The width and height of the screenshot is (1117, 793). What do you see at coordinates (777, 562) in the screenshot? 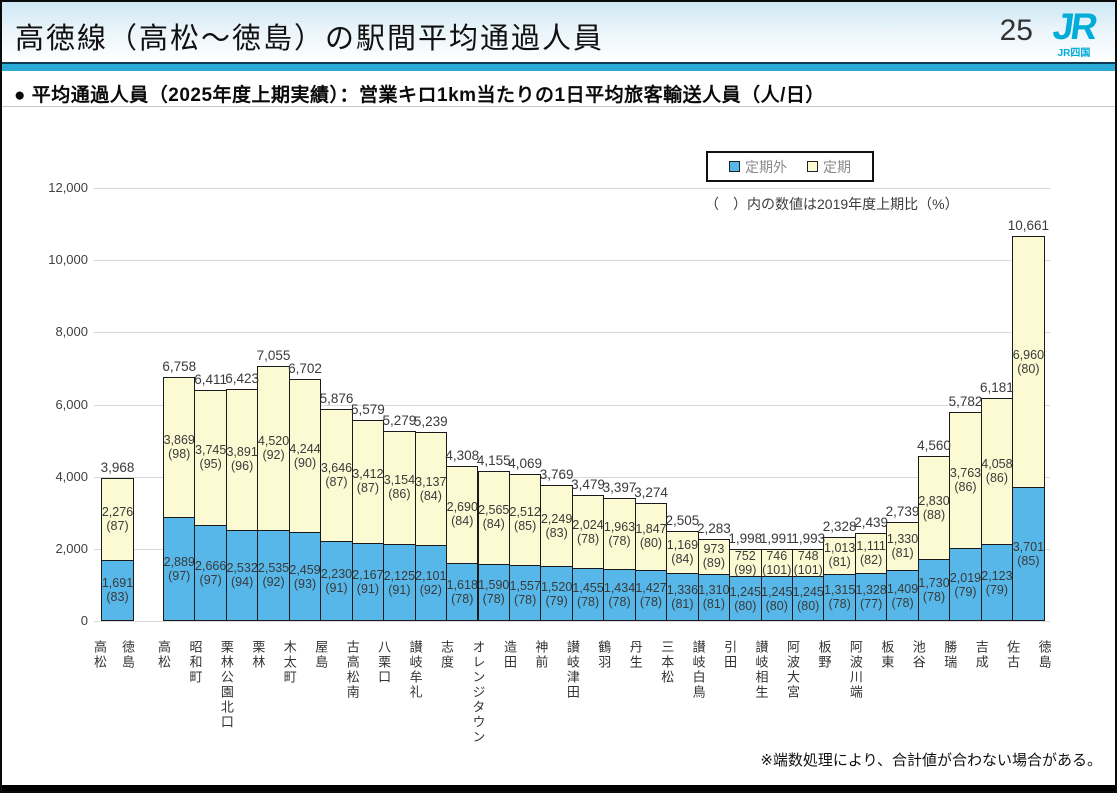
I see `teiki-value-label: 746 (101)` at bounding box center [777, 562].